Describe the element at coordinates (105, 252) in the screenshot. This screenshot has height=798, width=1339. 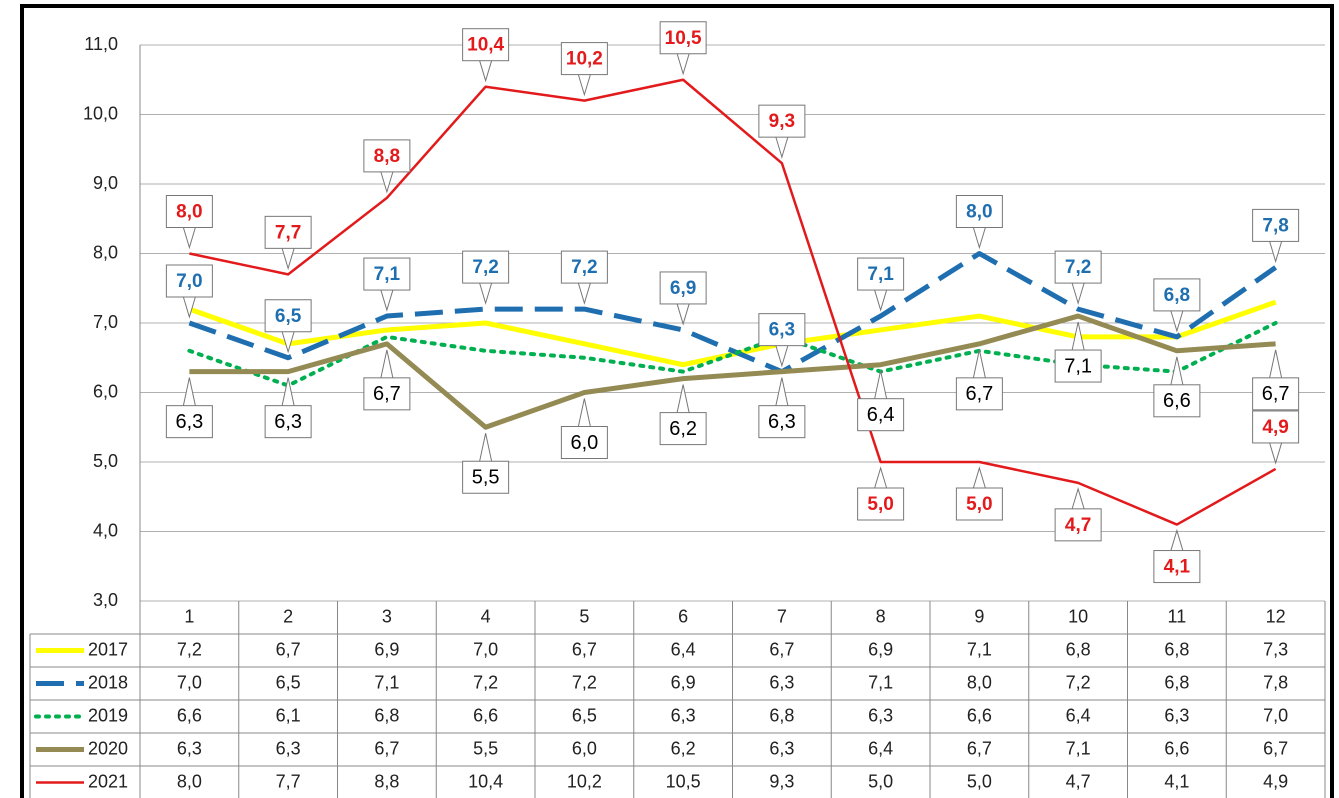
I see `y-tick-label: 8,0` at that location.